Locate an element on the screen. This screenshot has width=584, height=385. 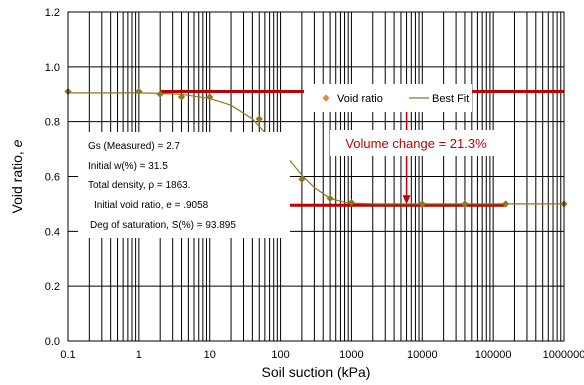
soil-property-line: Initial w(%) = 31.5 is located at coordinates (128, 166).